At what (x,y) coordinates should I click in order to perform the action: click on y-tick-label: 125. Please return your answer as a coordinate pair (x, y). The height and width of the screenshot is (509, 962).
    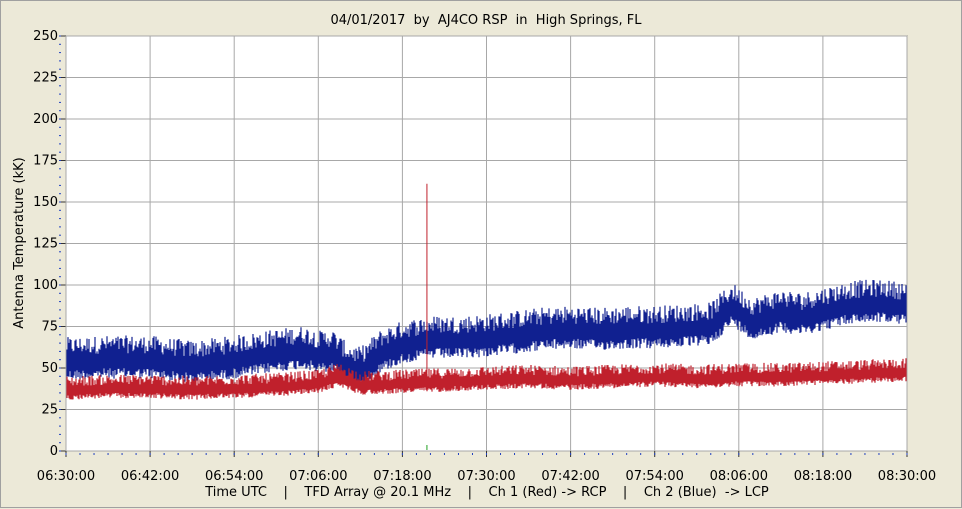
    Looking at the image, I should click on (45, 244).